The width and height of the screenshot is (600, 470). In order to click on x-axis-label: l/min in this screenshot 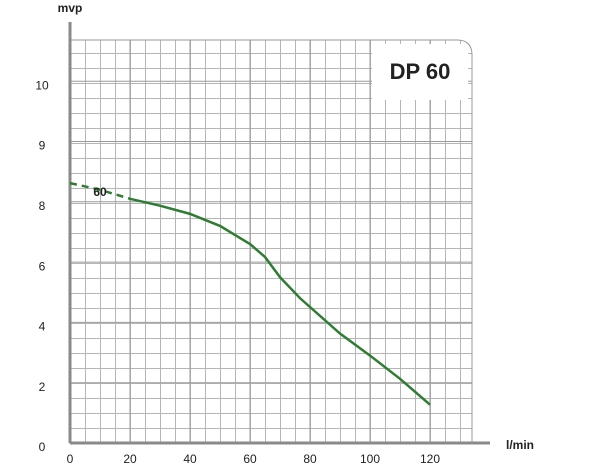, I will do `click(520, 445)`.